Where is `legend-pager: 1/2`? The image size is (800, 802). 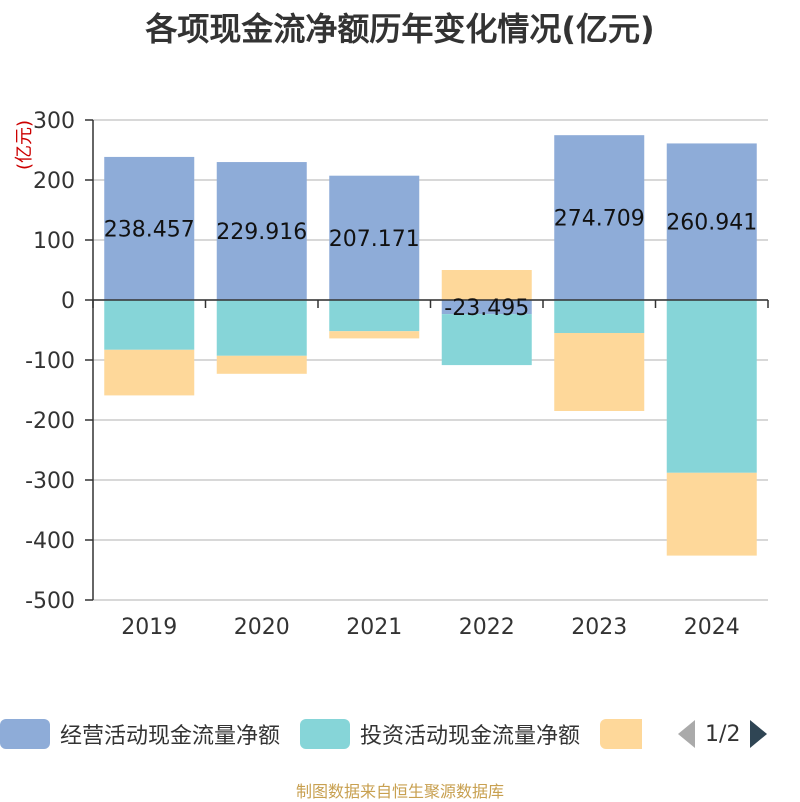
legend-pager: 1/2 is located at coordinates (723, 734).